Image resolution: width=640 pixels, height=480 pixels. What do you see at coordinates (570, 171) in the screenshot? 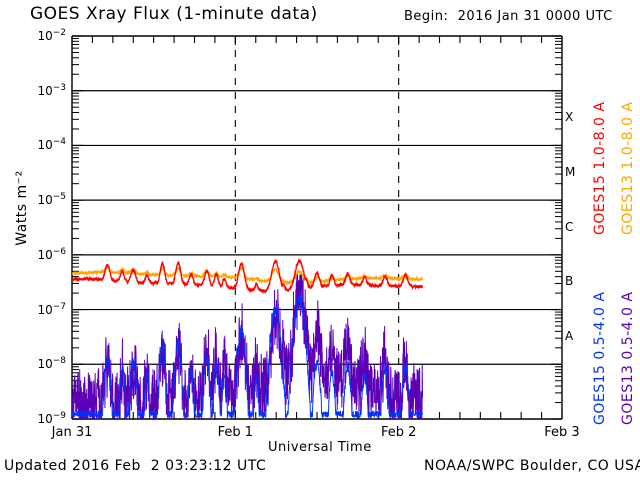
I see `flare-class-m: M` at bounding box center [570, 171].